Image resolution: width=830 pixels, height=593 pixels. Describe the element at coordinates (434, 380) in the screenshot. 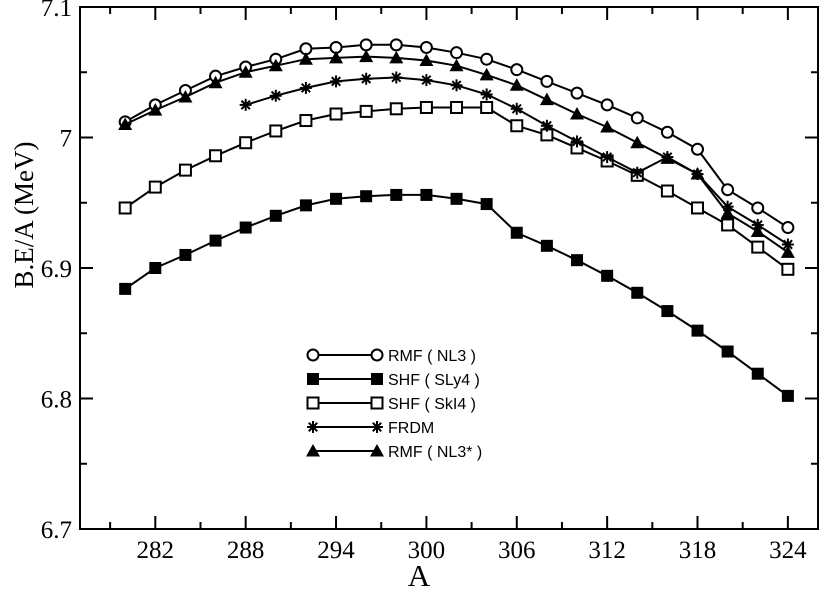

I see `legend-label: SHF ( SLy4 )` at that location.